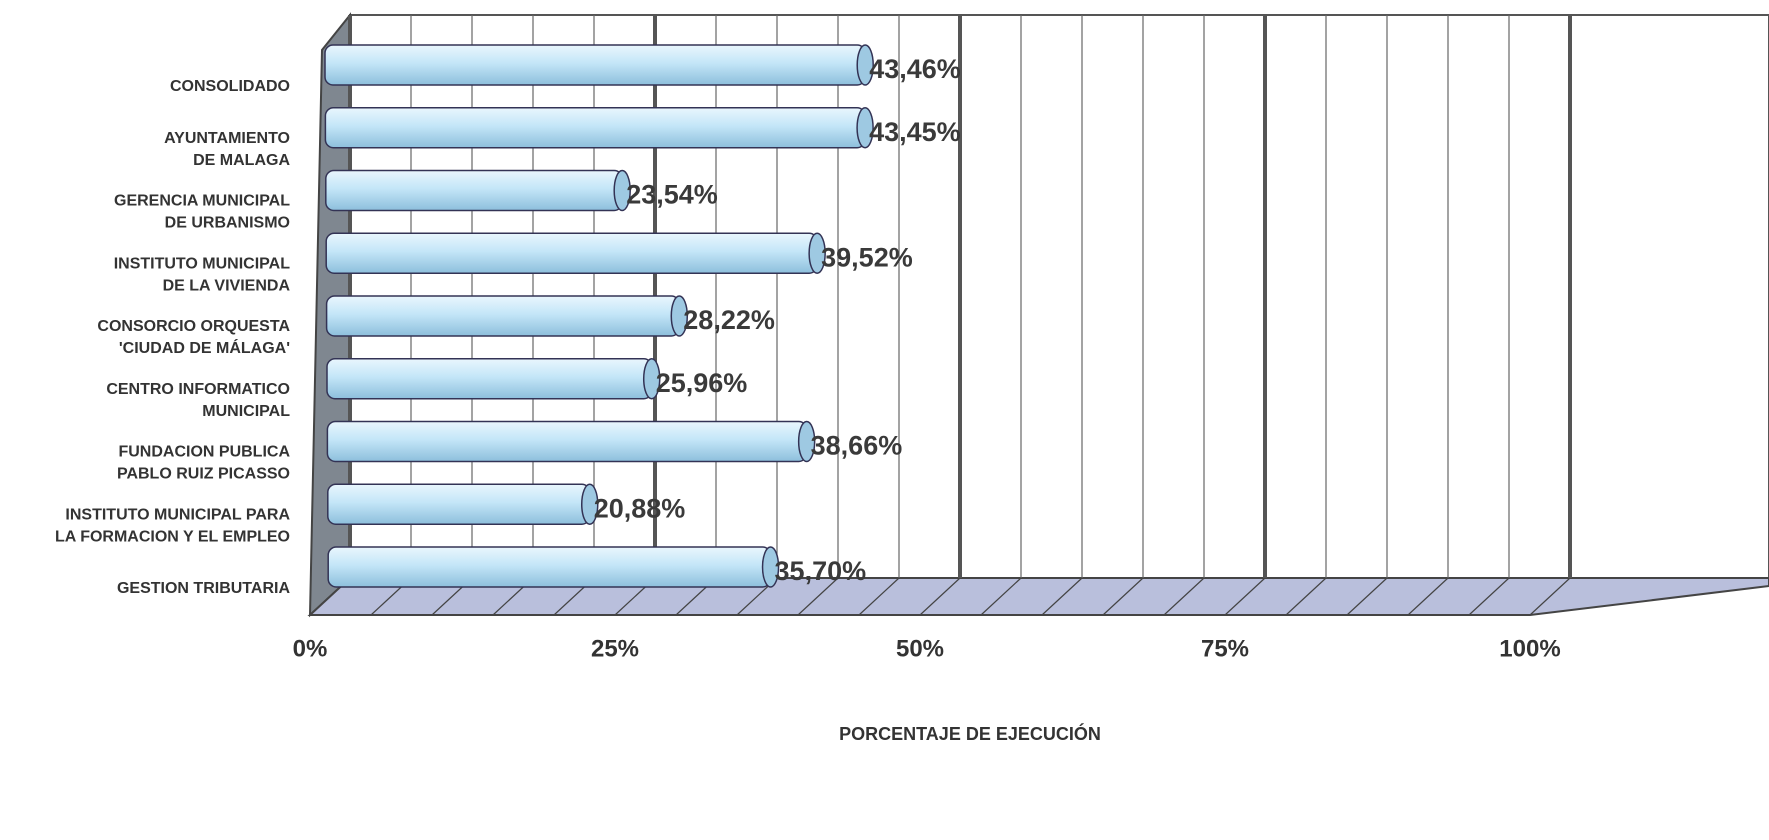 The height and width of the screenshot is (840, 1769). What do you see at coordinates (193, 337) in the screenshot?
I see `y-tick-label: CONSORCIO ORQUESTA 'CIUDAD DE MÁLAGA'` at bounding box center [193, 337].